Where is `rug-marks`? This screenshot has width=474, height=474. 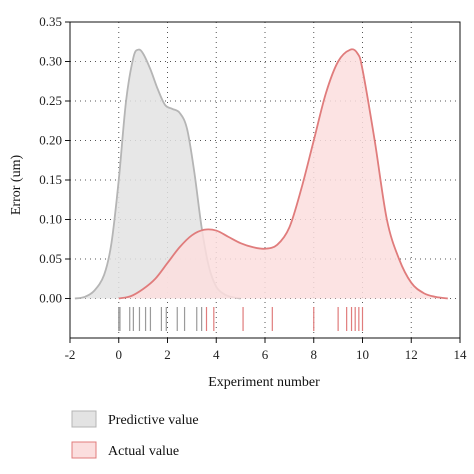 rug-marks is located at coordinates (241, 319).